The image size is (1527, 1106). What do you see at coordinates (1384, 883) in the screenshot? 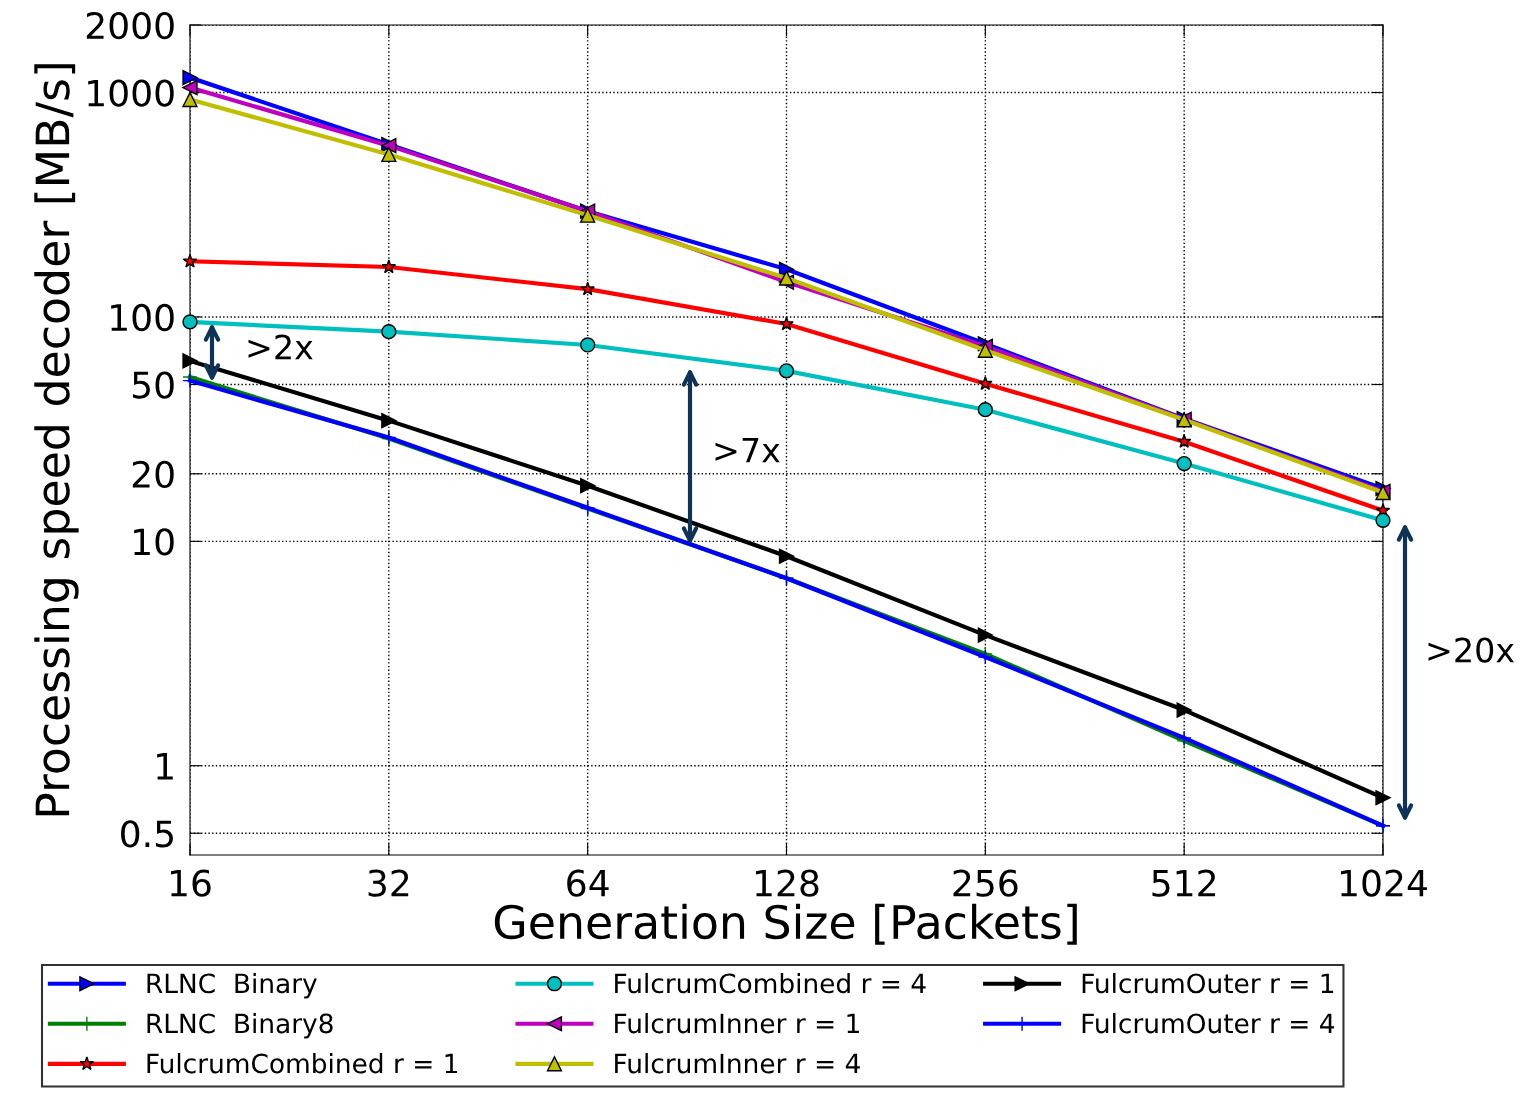
I see `x-tick-label: 1024` at bounding box center [1384, 883].